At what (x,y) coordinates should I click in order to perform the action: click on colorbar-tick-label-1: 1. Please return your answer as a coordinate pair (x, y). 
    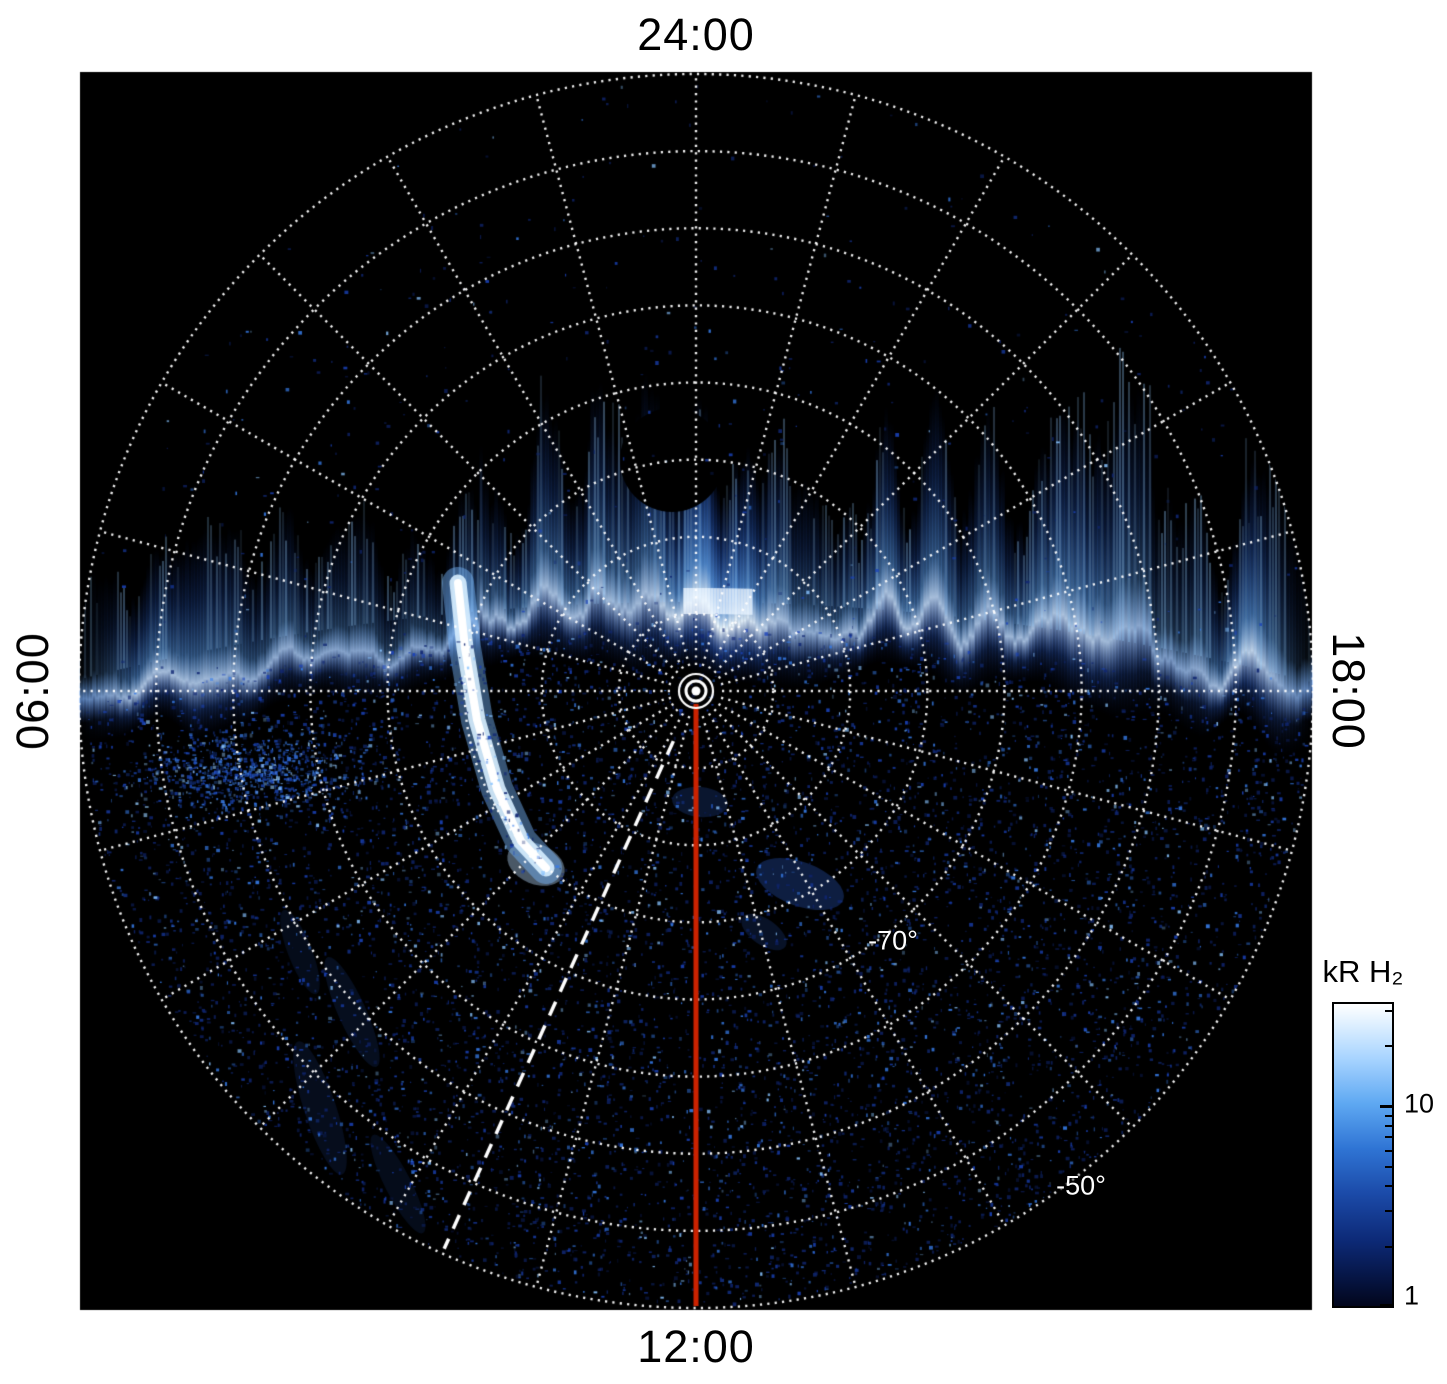
    Looking at the image, I should click on (1412, 1295).